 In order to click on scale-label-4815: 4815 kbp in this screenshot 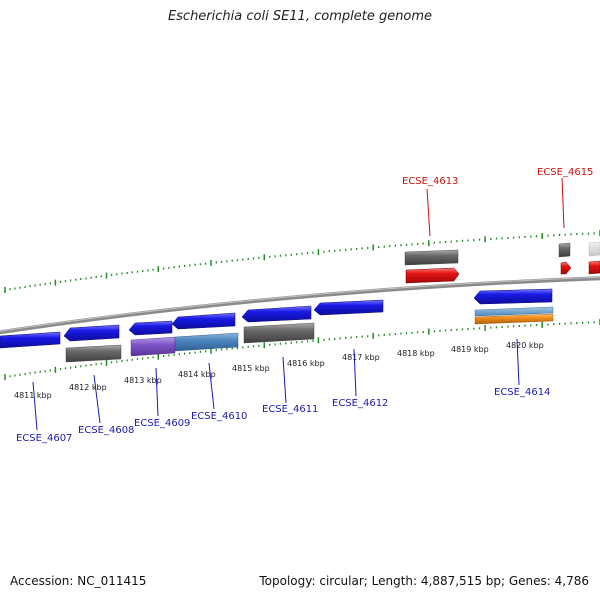, I will do `click(251, 368)`.